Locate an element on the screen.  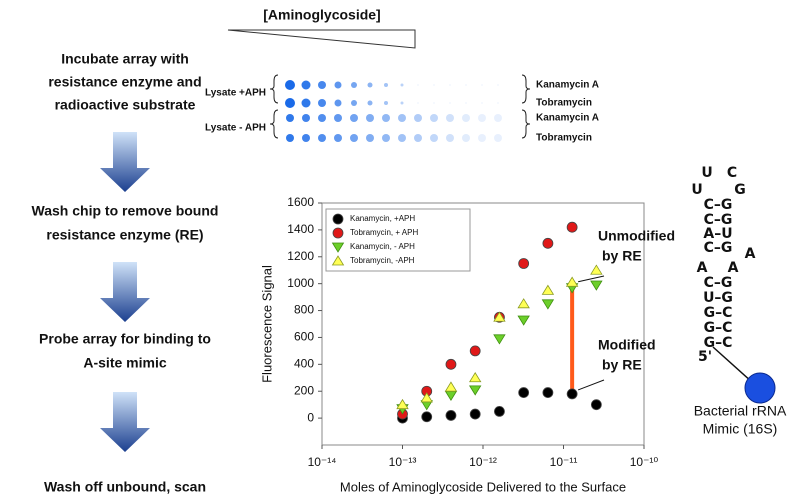
y-tick-label: 800 is located at coordinates (304, 310).